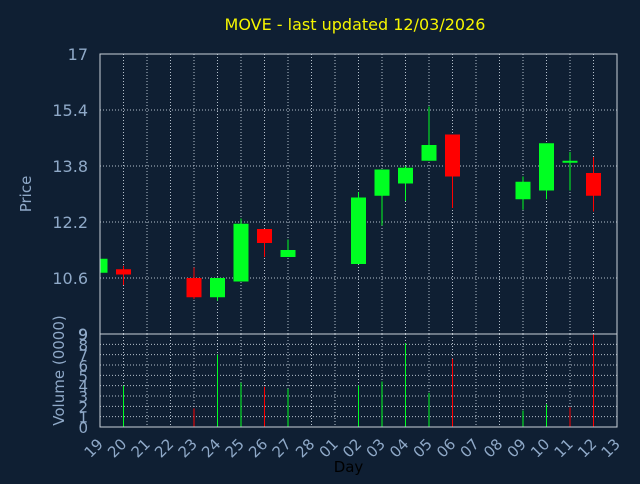  Describe the element at coordinates (70, 166) in the screenshot. I see `price-tick-label: 13.8` at that location.